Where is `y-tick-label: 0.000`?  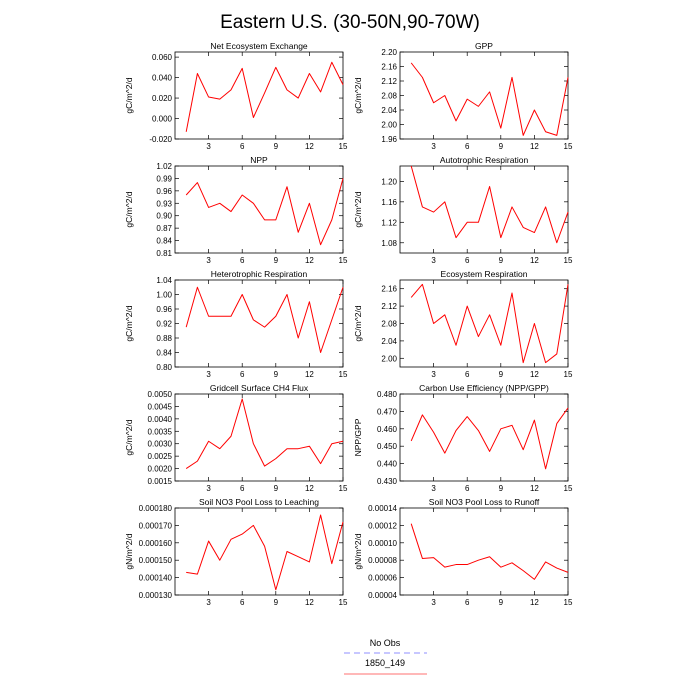 y-tick-label: 0.000 is located at coordinates (162, 119).